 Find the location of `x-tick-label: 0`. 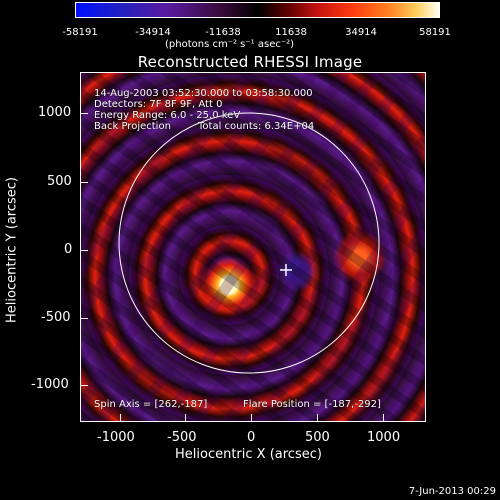

x-tick-label: 0 is located at coordinates (251, 437).